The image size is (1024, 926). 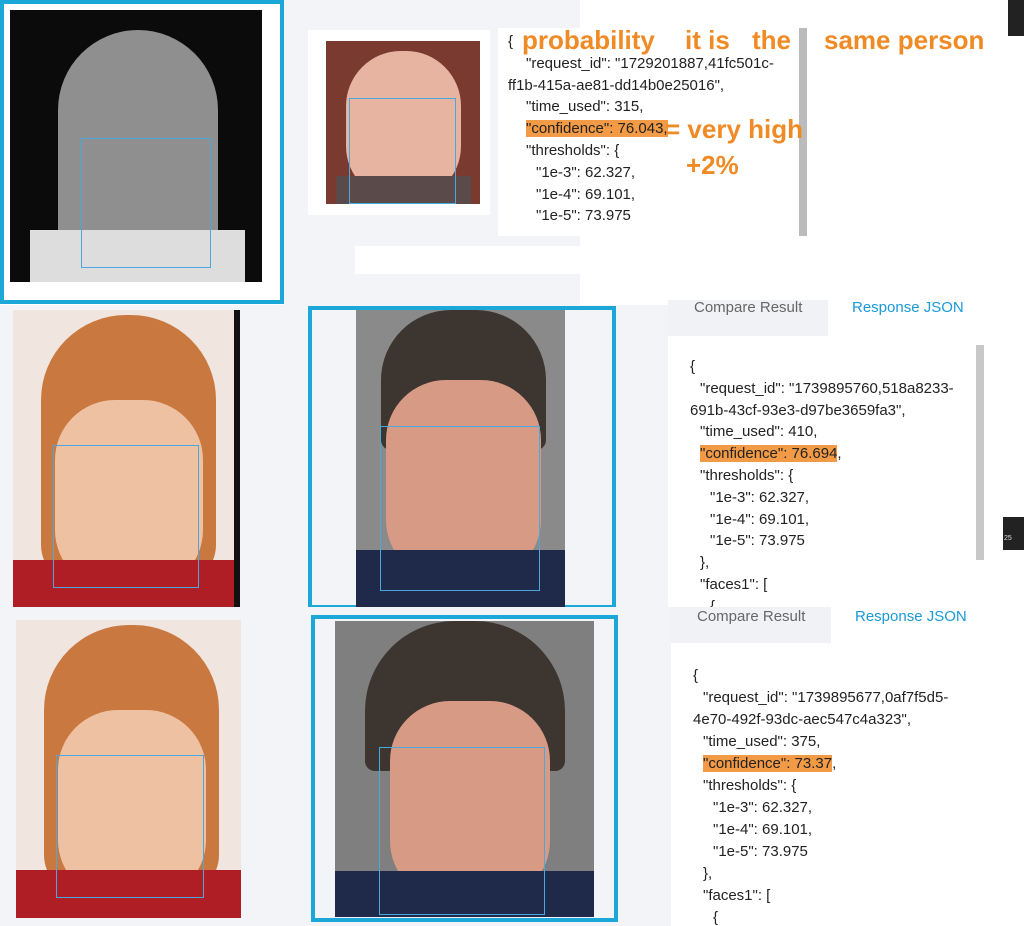 I want to click on json-line: "confidence": 73.37,, so click(x=769, y=764).